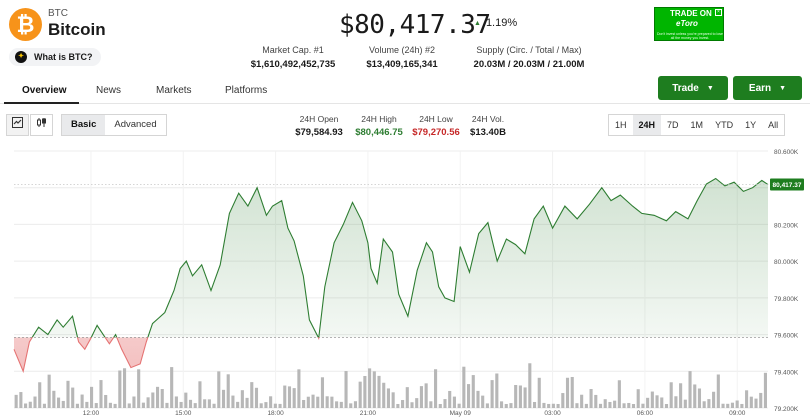 The height and width of the screenshot is (418, 810). I want to click on up-triangle-icon: ▲, so click(477, 23).